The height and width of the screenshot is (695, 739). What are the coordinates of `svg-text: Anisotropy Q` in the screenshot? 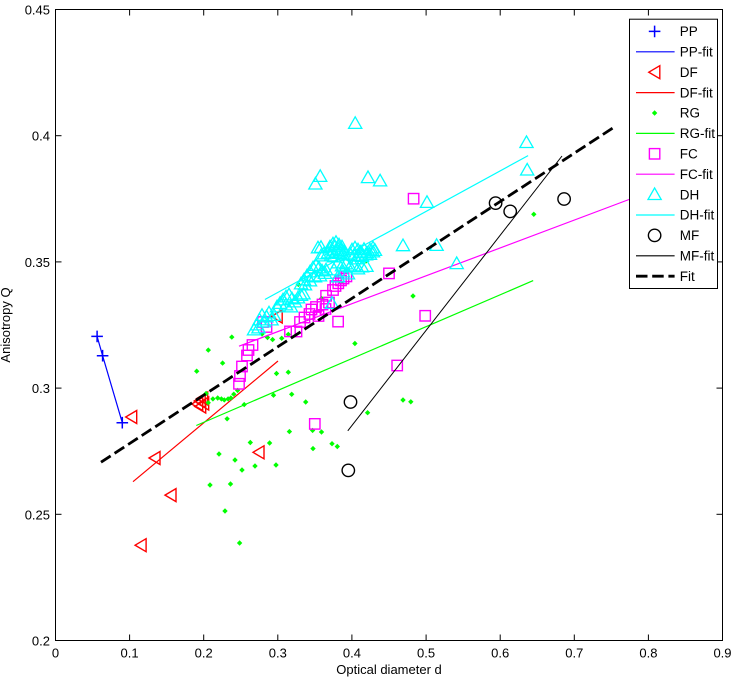 It's located at (6, 324).